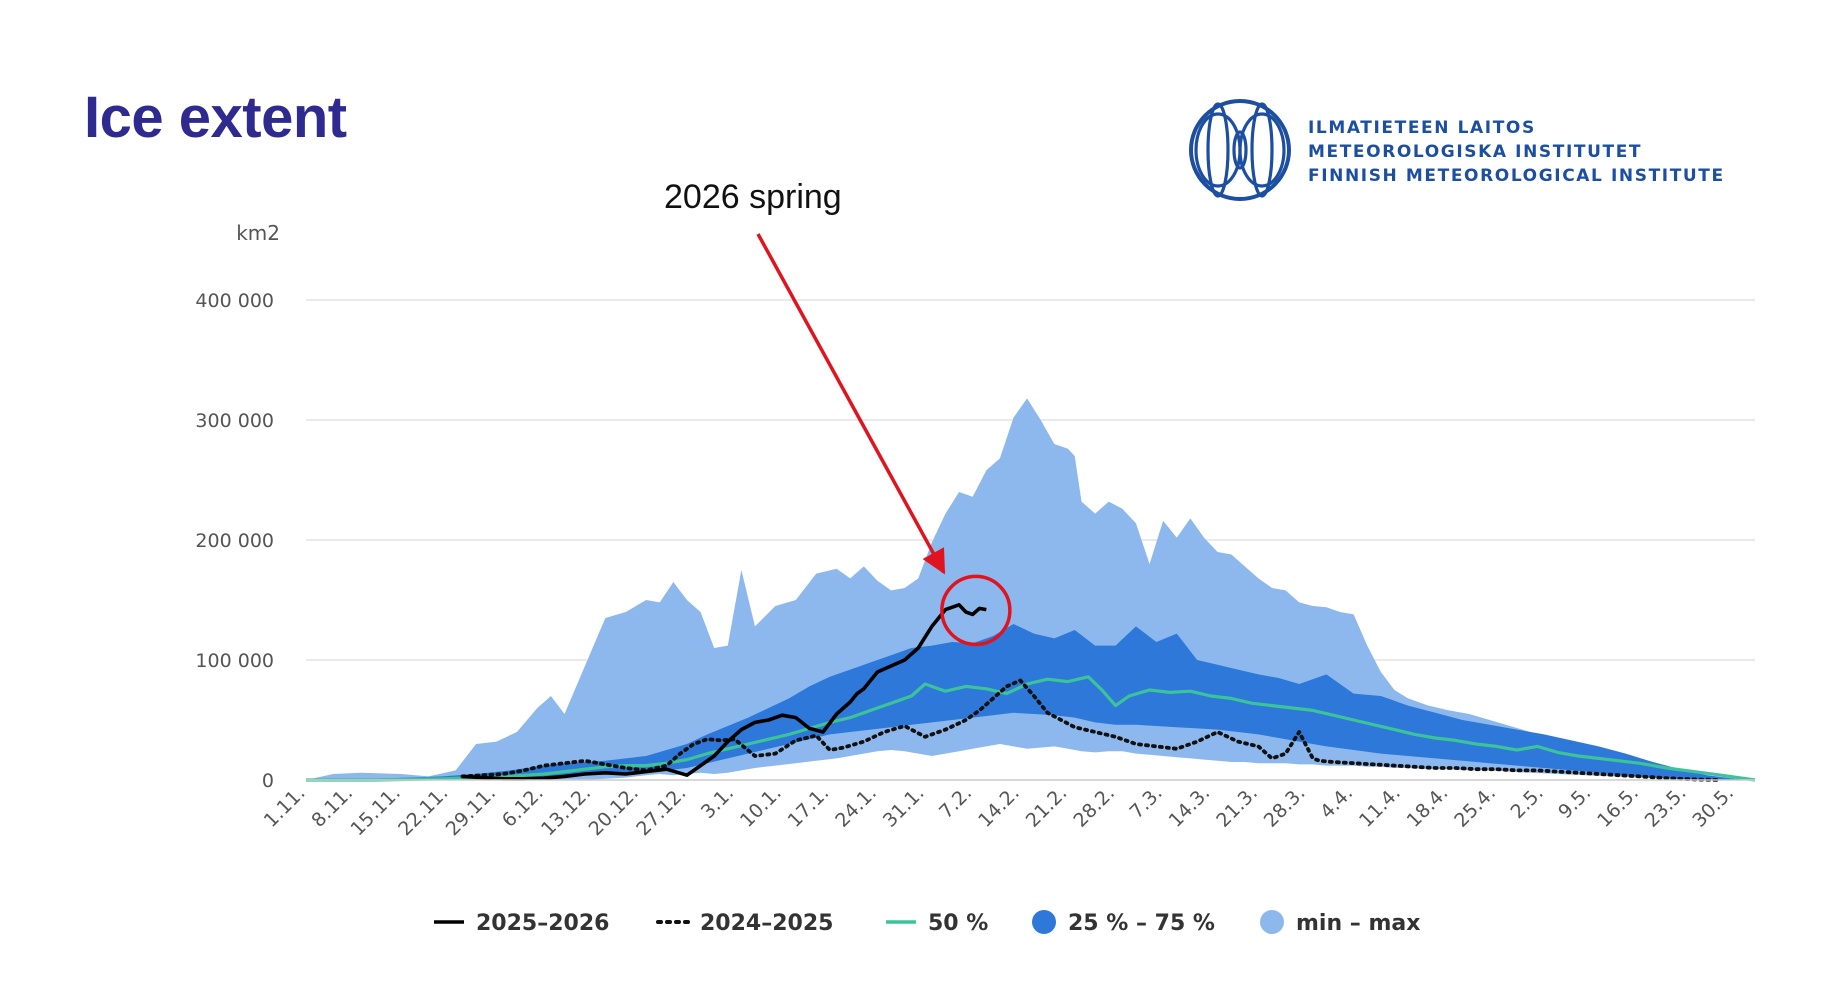 This screenshot has height=990, width=1837. What do you see at coordinates (1526, 802) in the screenshot?
I see `x-tick-label: 2.5.` at bounding box center [1526, 802].